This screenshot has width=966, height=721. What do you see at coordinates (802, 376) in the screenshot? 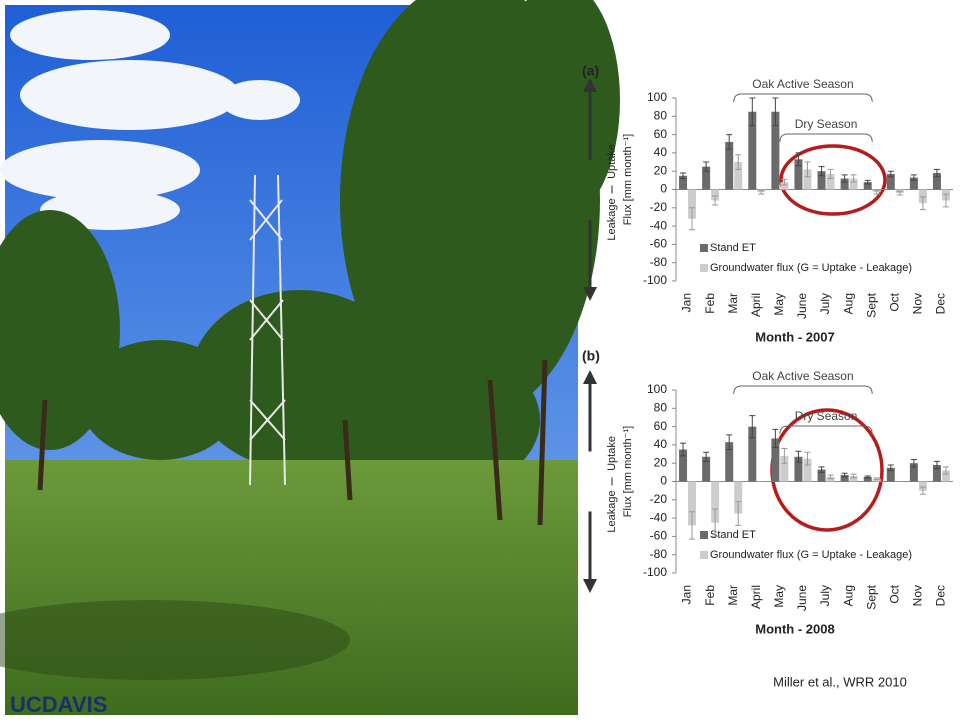
I see `annotation: Oak Active Season` at bounding box center [802, 376].